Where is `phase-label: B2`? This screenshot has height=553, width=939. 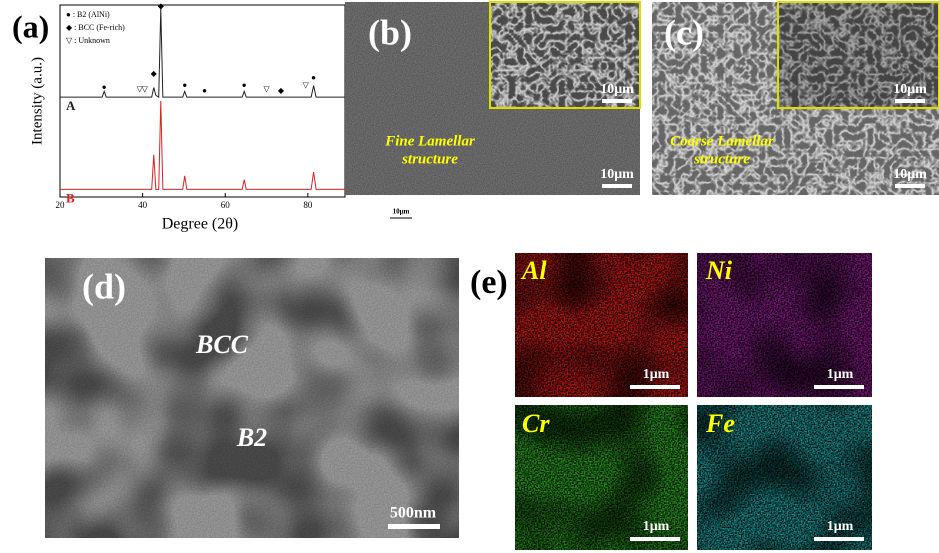 phase-label: B2 is located at coordinates (251, 437).